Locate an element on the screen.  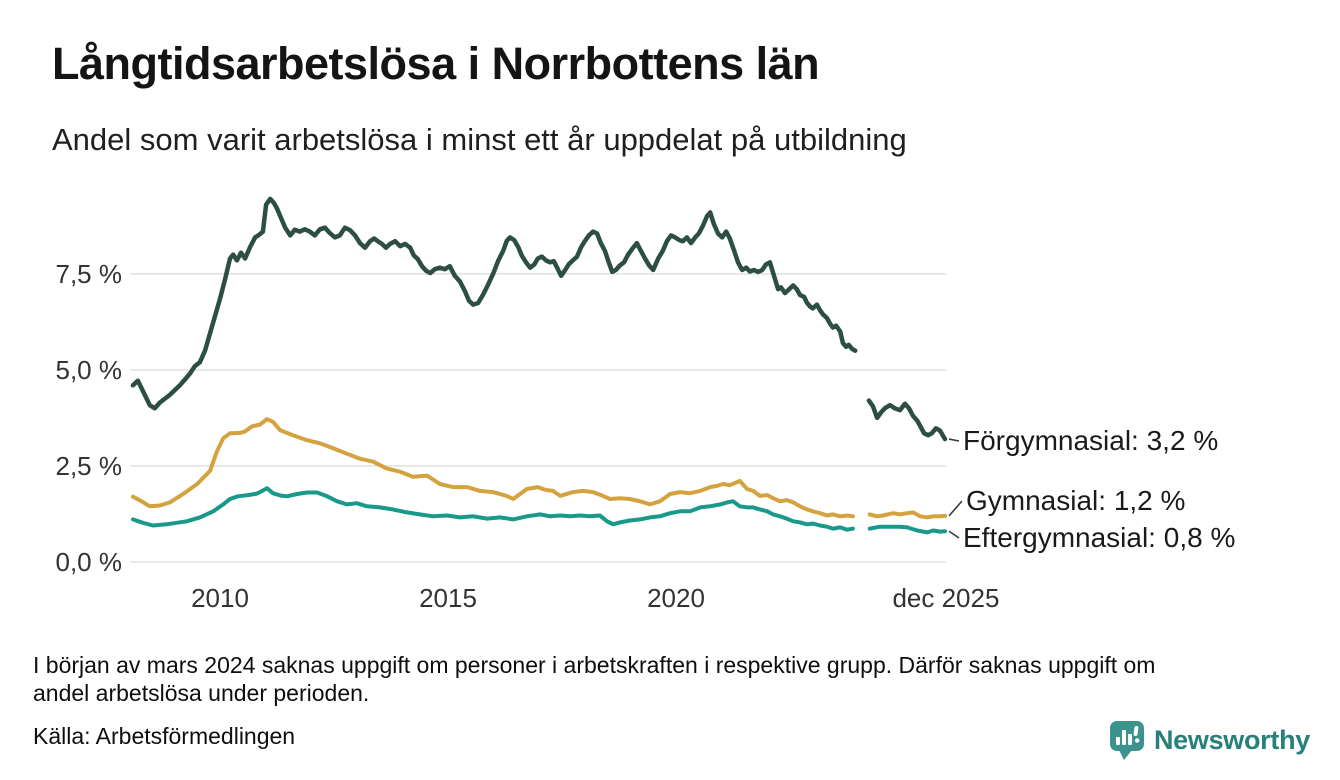
series-end-label-forgymnasial: Förgymnasial: 3,2 % is located at coordinates (1091, 440).